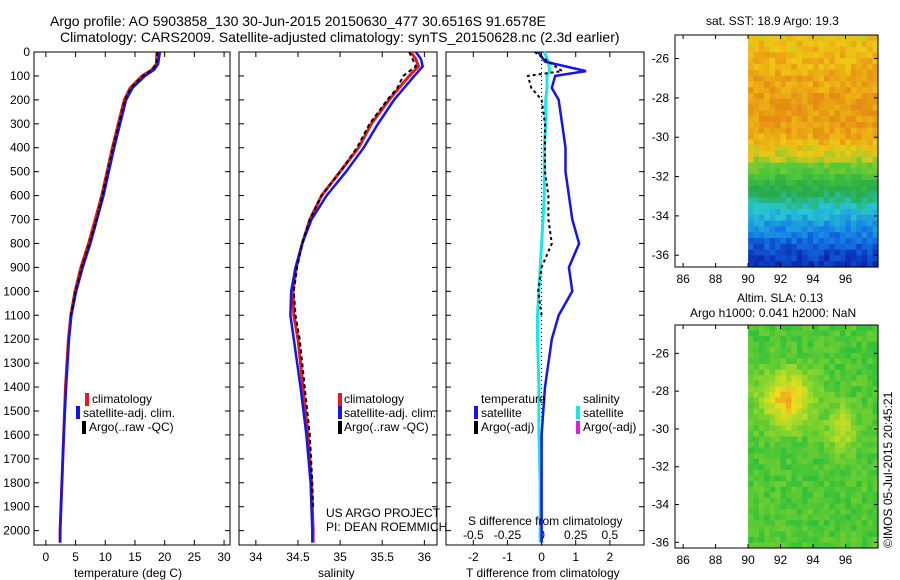  Describe the element at coordinates (87, 399) in the screenshot. I see `legend-swatch-climatology` at that location.